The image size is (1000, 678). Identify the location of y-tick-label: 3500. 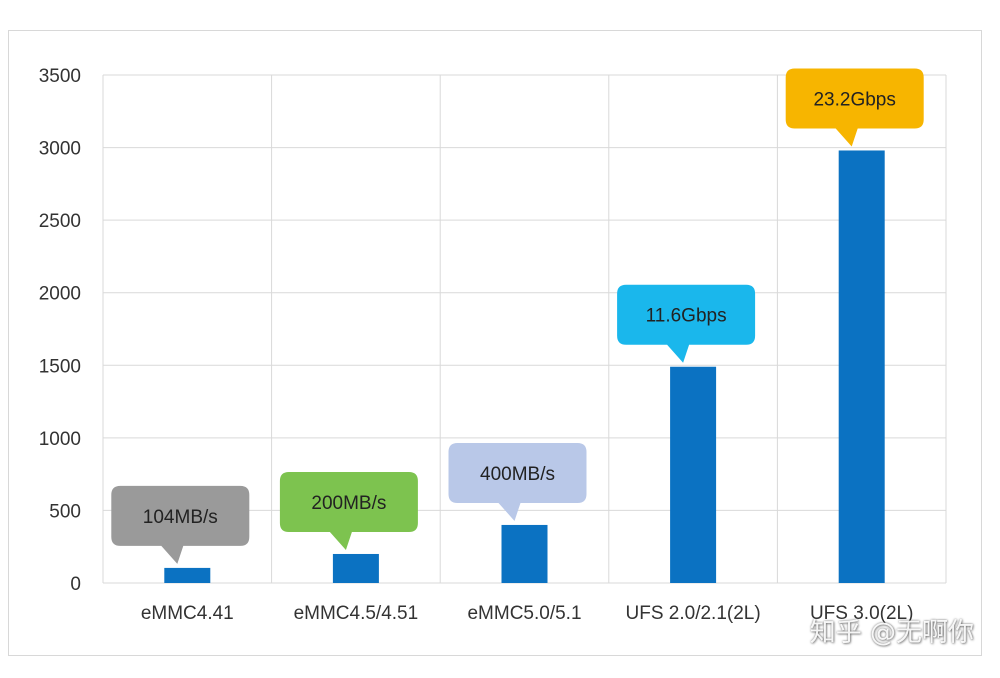
(60, 76).